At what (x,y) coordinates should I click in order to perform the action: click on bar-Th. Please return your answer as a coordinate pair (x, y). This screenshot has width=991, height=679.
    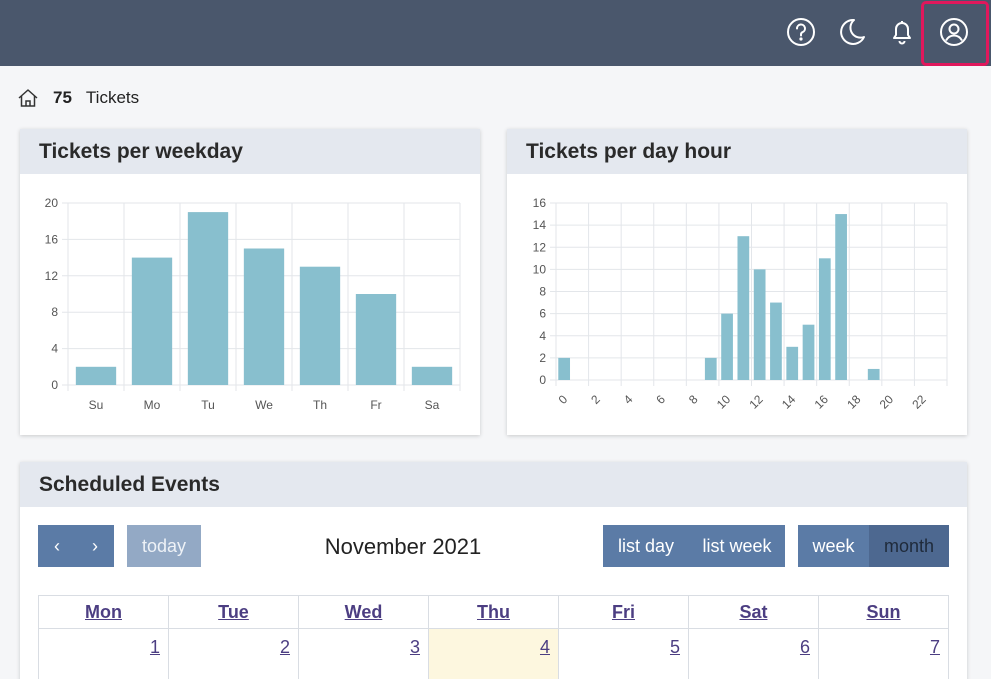
    Looking at the image, I should click on (320, 325).